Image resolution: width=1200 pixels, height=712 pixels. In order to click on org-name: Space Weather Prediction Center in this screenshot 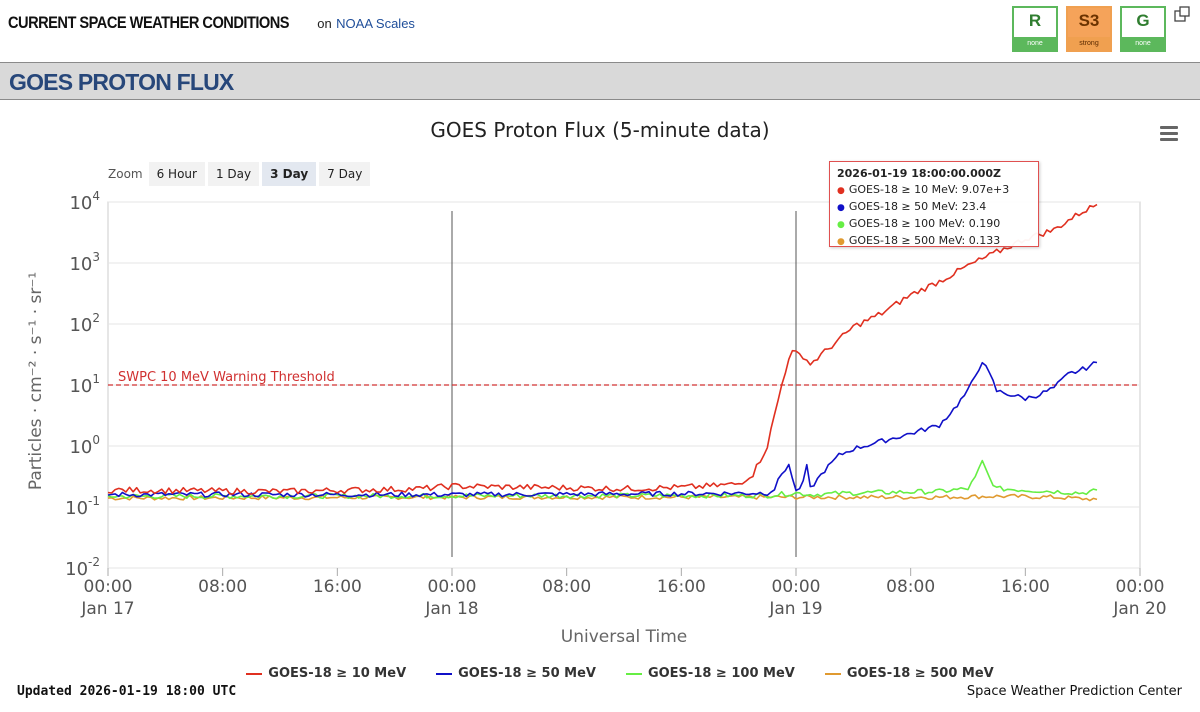, I will do `click(1074, 691)`.